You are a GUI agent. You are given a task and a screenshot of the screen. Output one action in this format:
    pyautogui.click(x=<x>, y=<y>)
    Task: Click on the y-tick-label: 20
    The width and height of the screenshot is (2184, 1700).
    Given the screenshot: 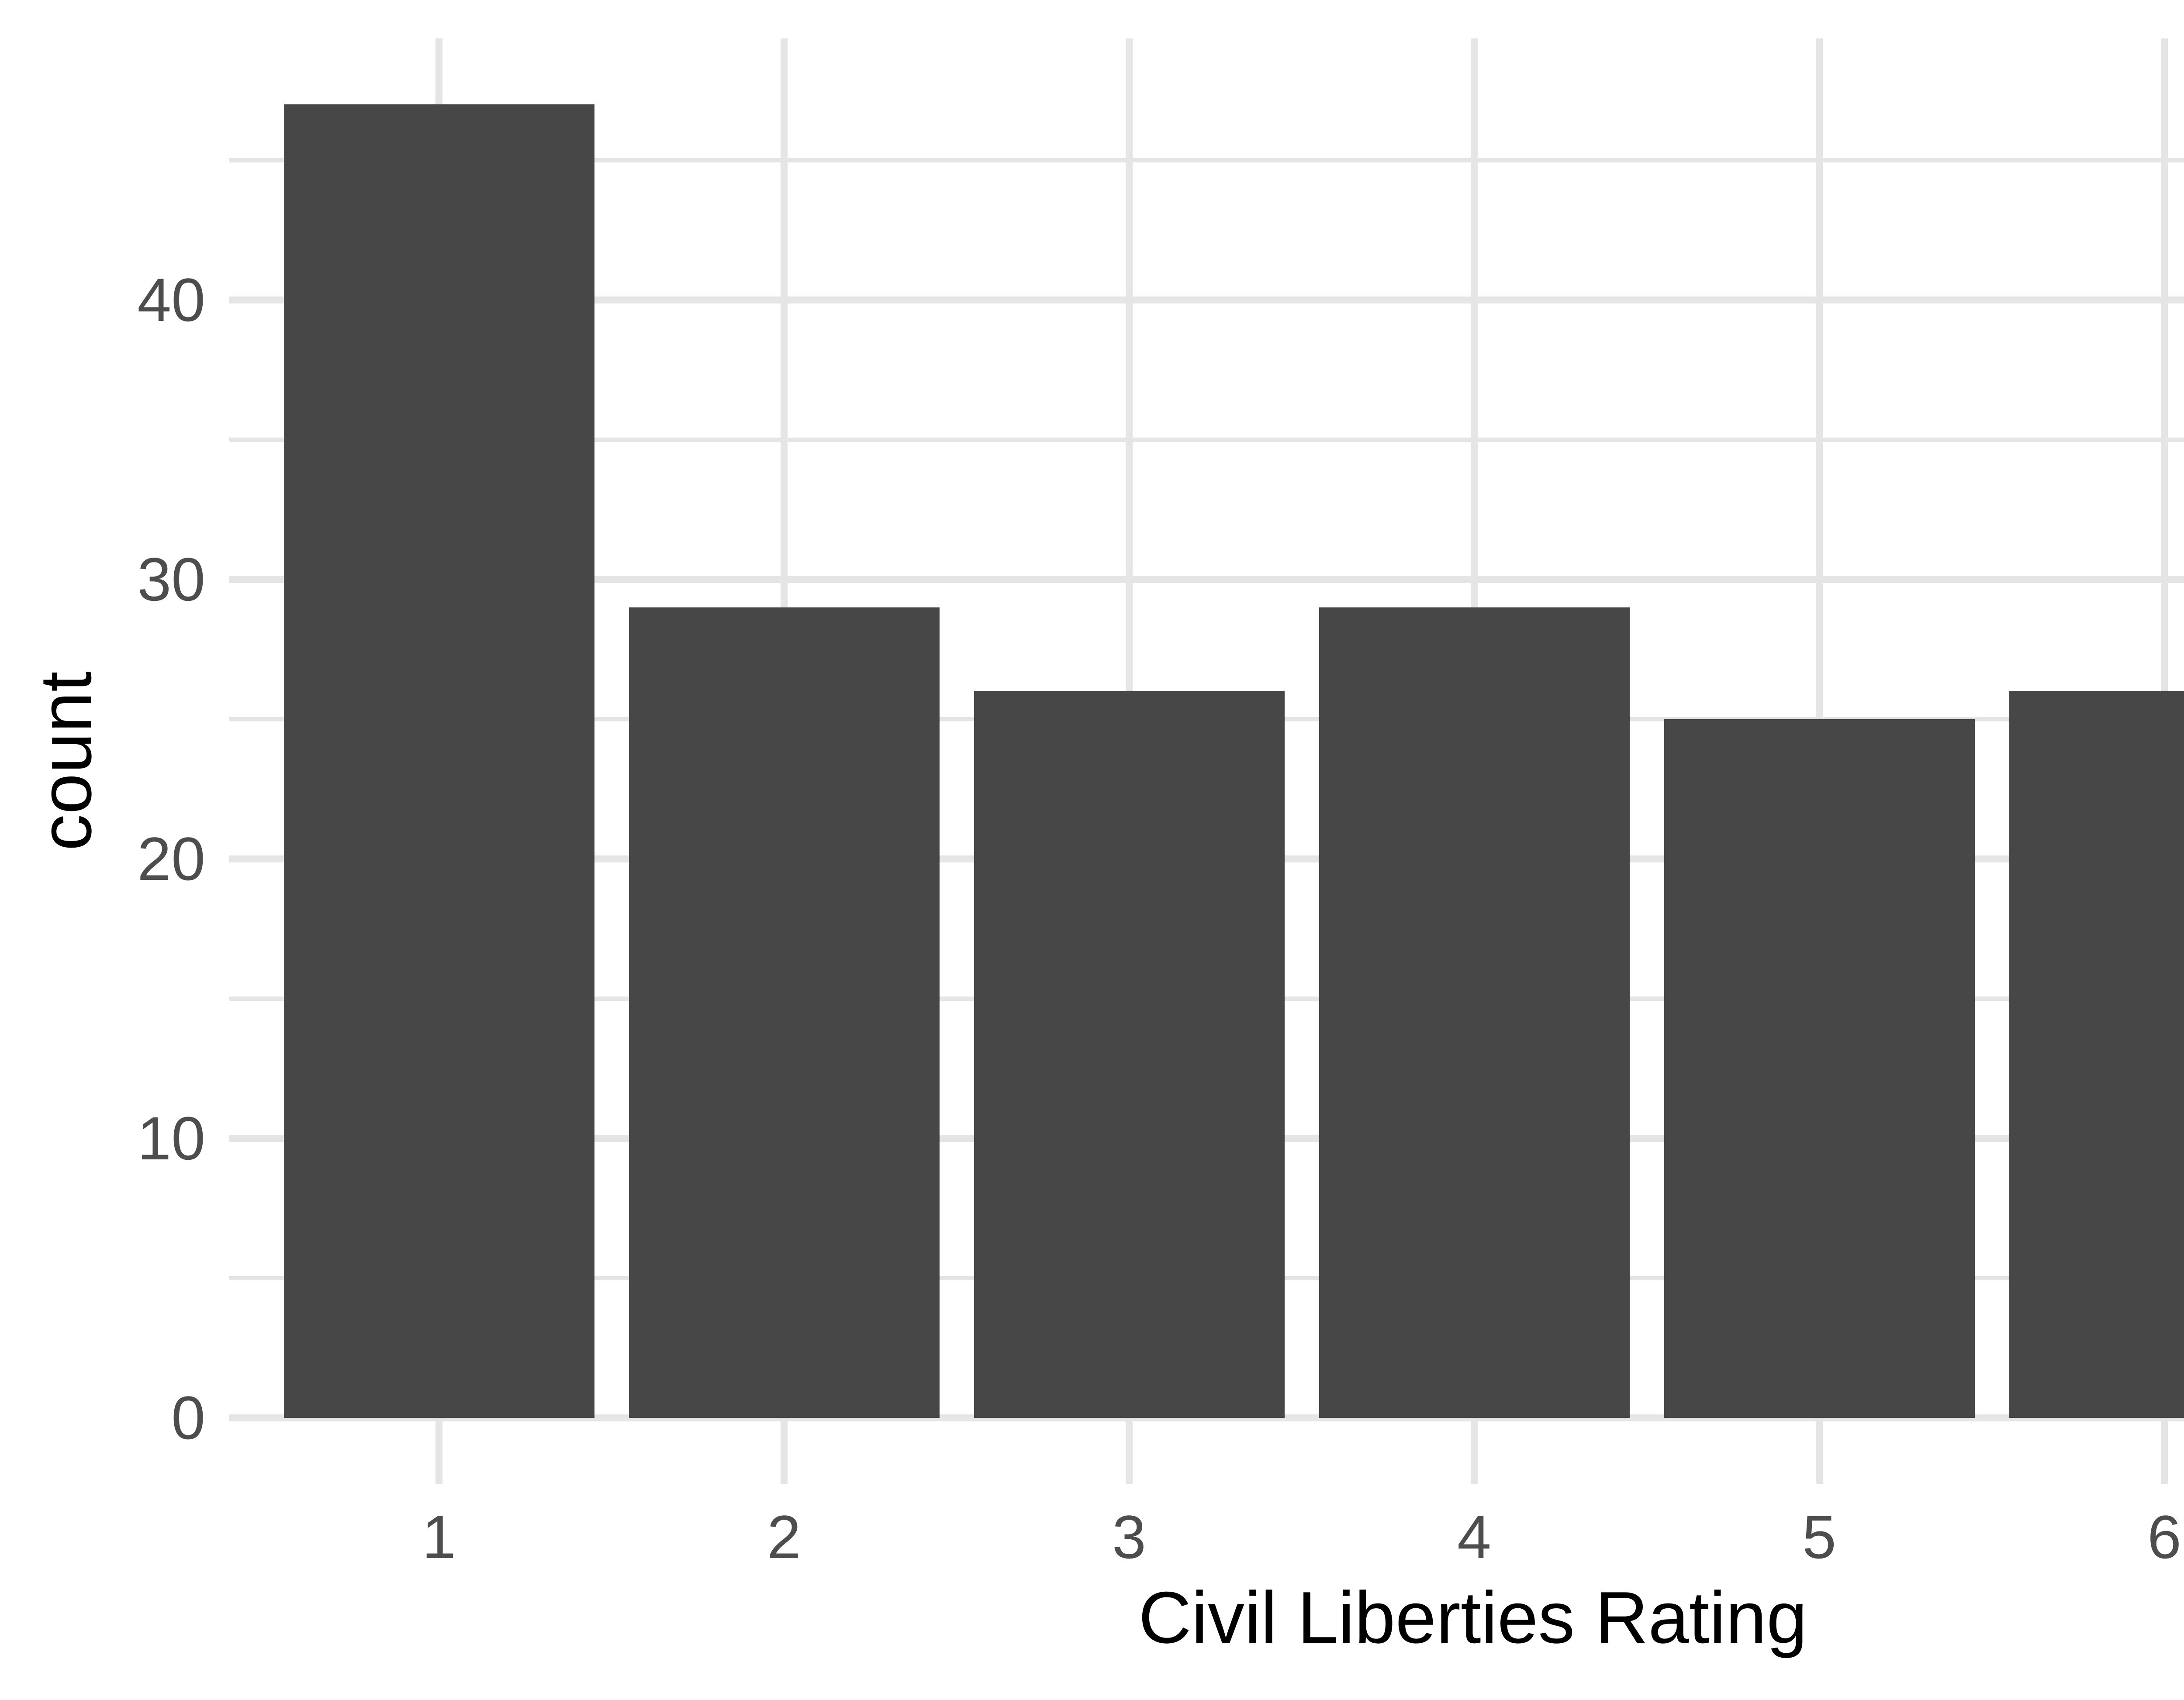 What is the action you would take?
    pyautogui.click(x=171, y=858)
    